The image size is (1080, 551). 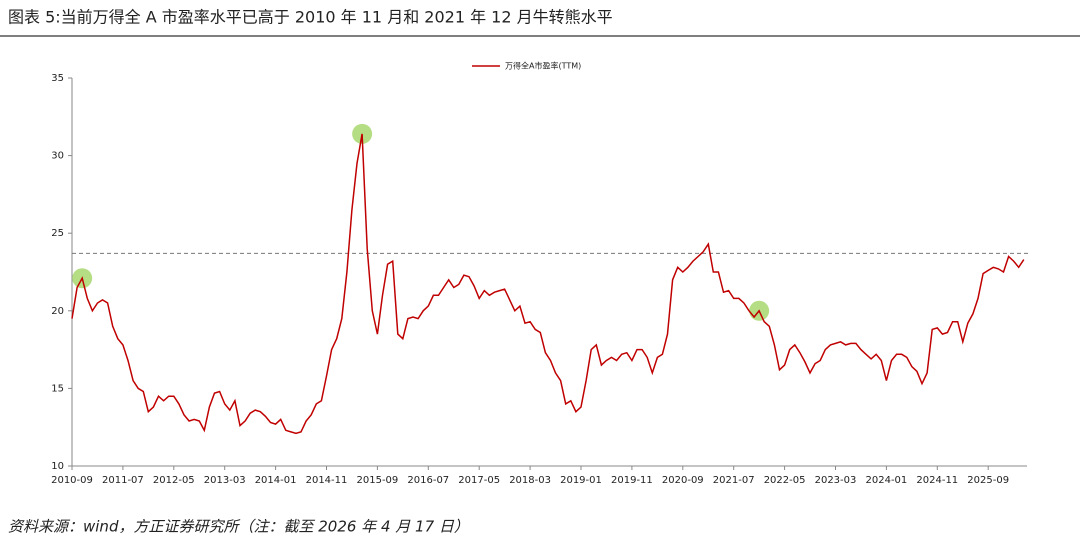 I want to click on y-tick-label: 35, so click(x=57, y=78).